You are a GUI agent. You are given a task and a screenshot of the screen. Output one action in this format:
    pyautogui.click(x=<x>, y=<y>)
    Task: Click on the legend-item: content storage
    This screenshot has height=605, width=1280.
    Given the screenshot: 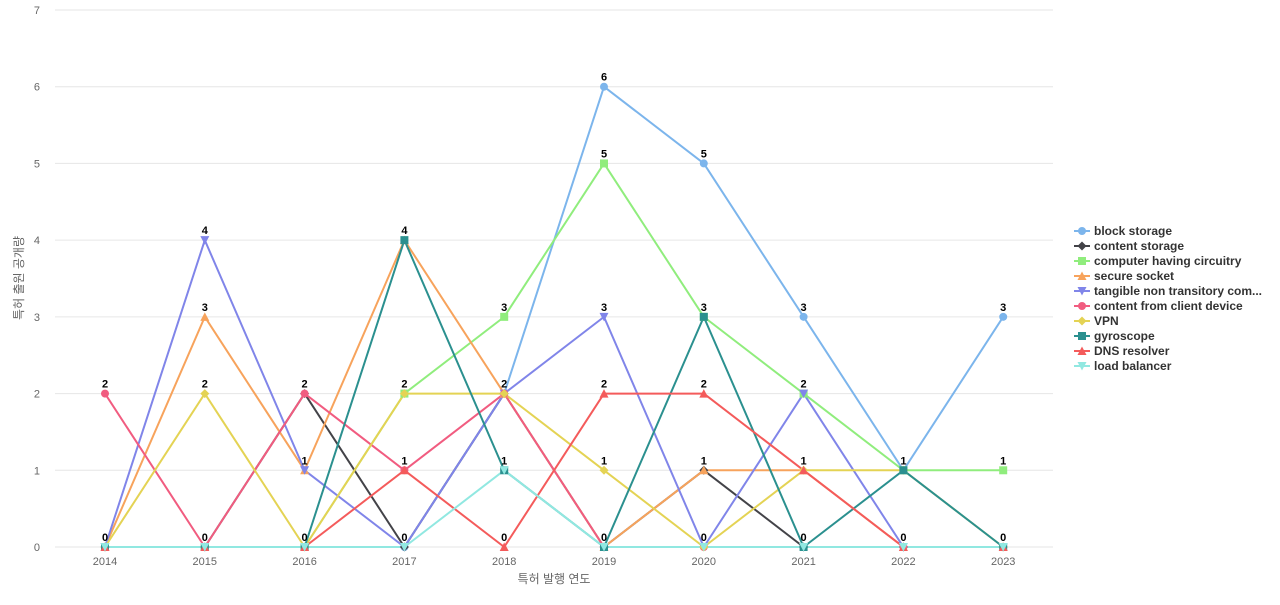 What is the action you would take?
    pyautogui.click(x=1129, y=246)
    